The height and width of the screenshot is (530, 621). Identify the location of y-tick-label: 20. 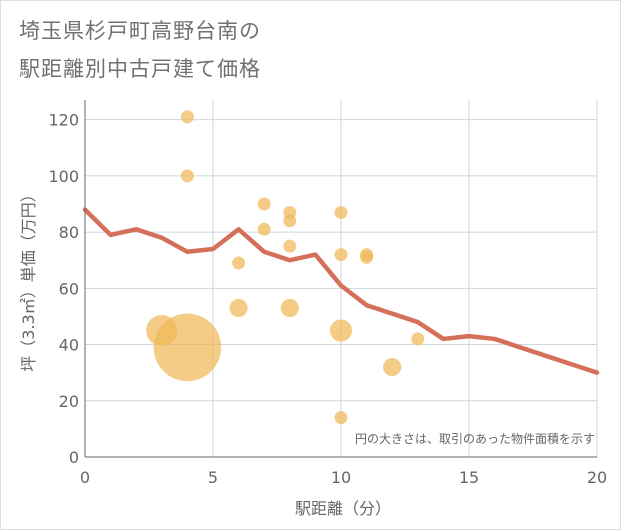
(69, 401).